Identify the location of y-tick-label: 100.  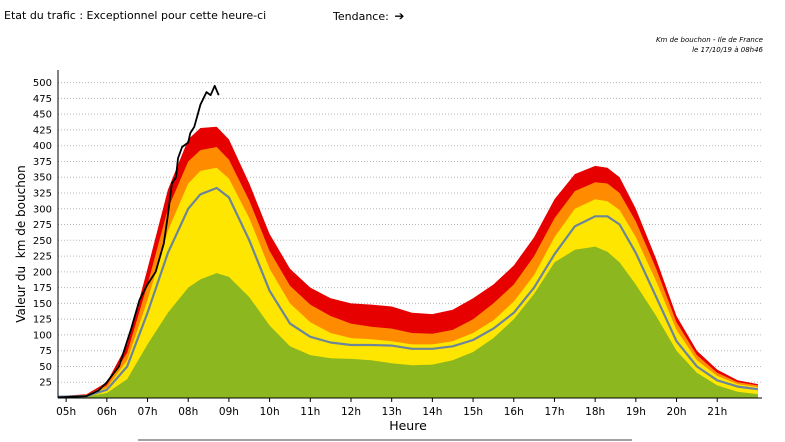
(42, 335).